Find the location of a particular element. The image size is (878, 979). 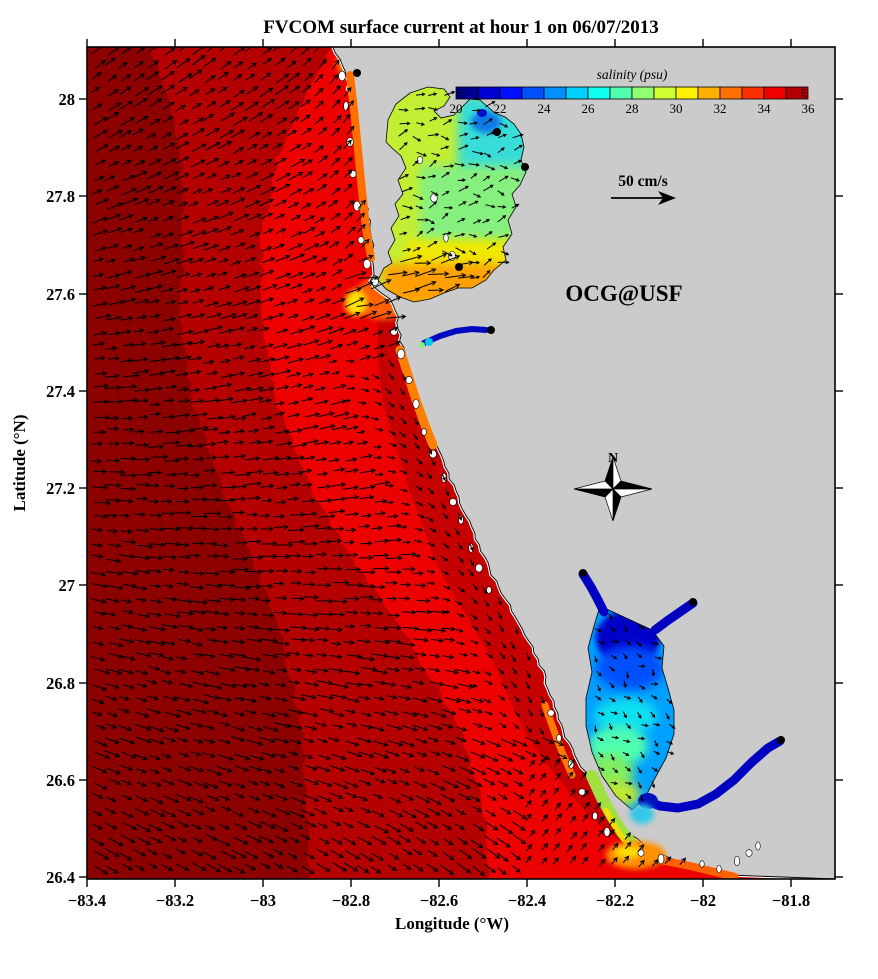

x-tick-label: −83.2 is located at coordinates (175, 900).